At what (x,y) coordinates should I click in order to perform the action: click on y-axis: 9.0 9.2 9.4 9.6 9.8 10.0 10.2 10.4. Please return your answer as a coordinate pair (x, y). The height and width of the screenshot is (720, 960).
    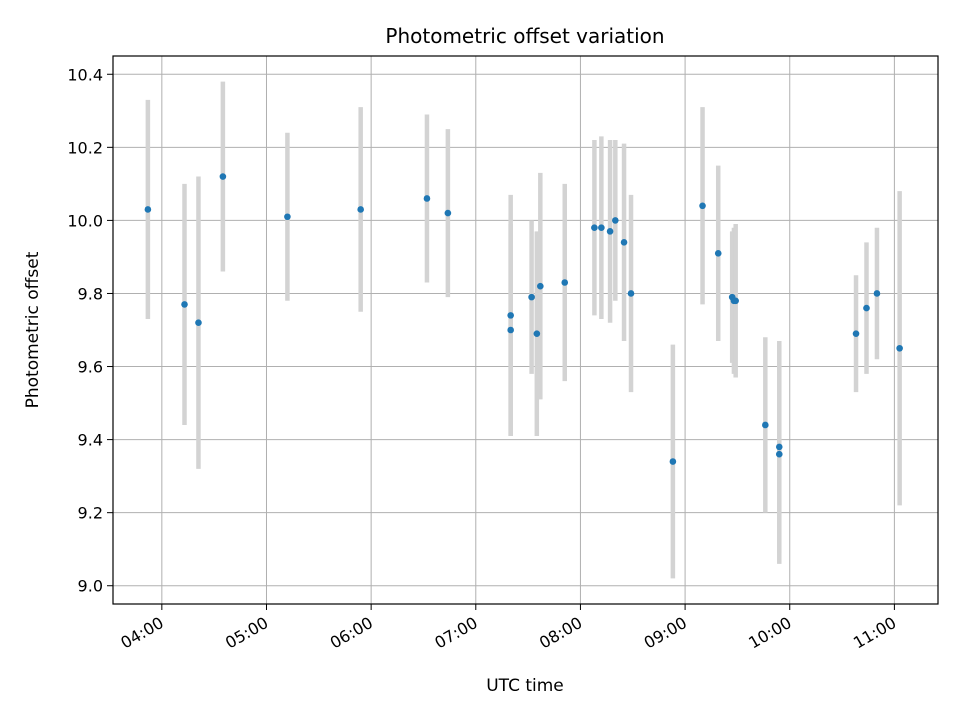
    Looking at the image, I should click on (90, 330).